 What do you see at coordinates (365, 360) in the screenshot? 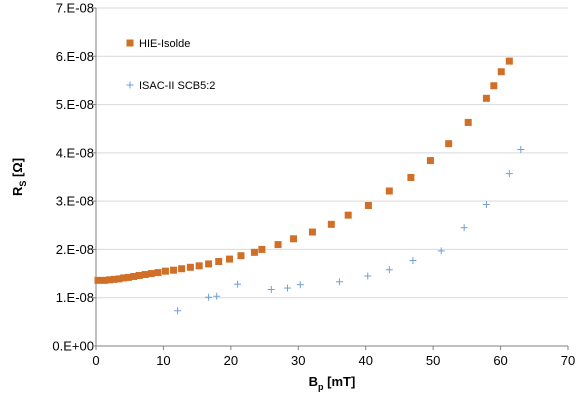
I see `x-tick-label: 40` at bounding box center [365, 360].